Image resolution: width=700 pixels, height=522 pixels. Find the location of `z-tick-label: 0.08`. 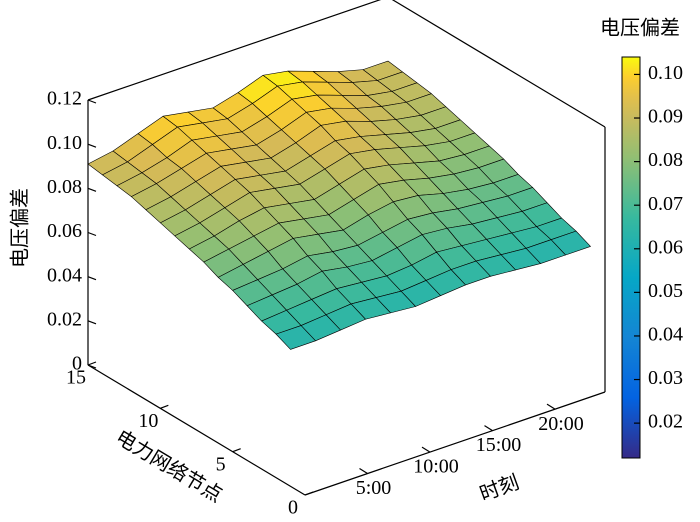

z-tick-label: 0.08 is located at coordinates (64, 187).